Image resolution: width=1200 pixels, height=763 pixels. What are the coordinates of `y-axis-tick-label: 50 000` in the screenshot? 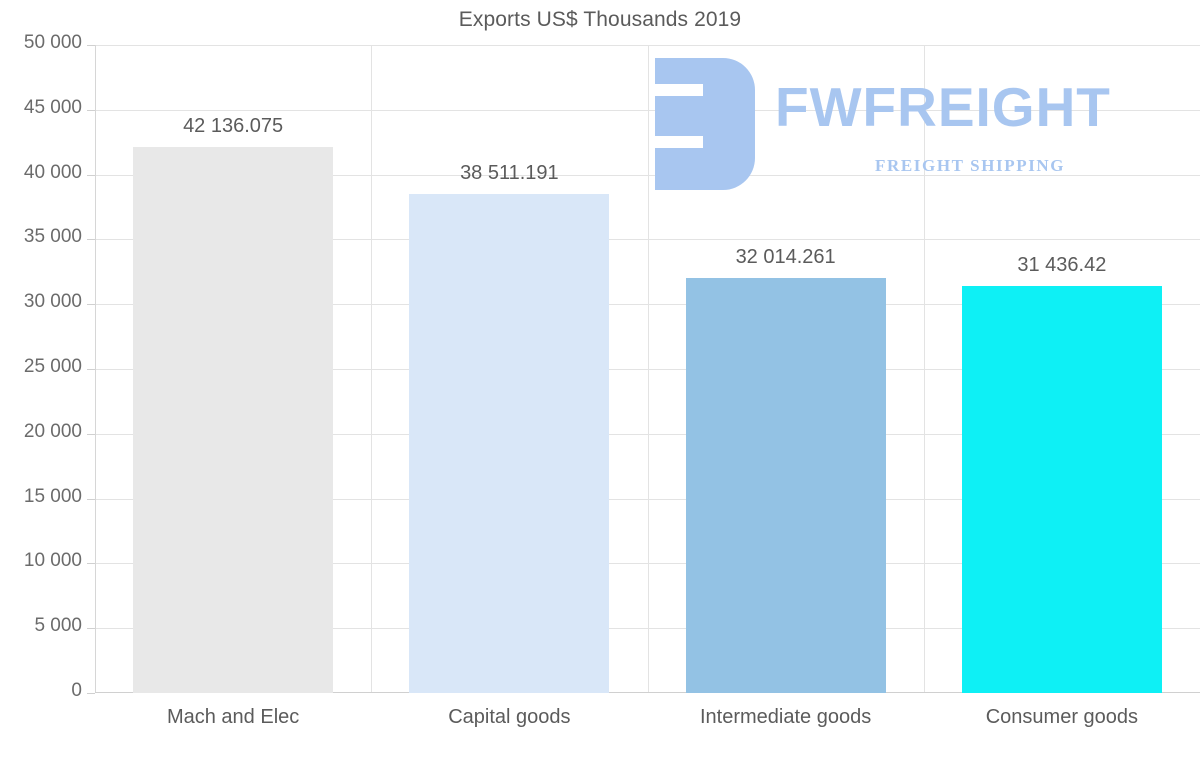 It's located at (52, 42).